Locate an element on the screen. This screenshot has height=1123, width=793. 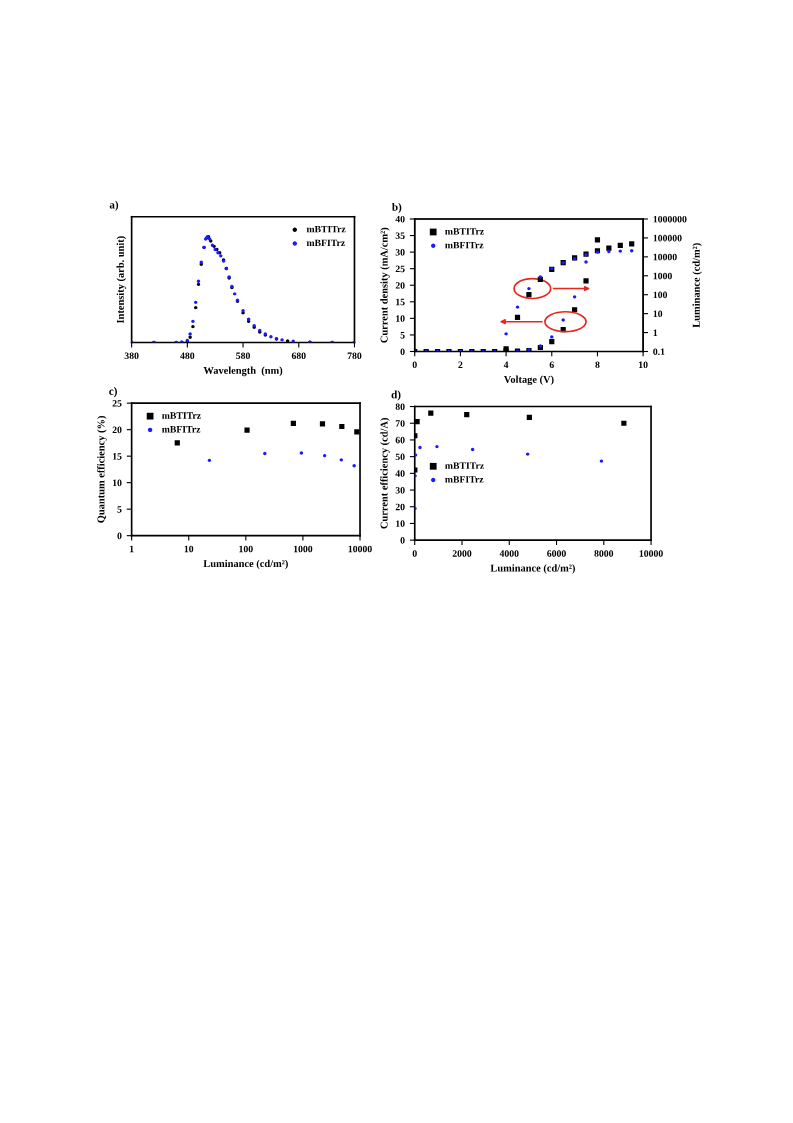
x-tick-label: 6 is located at coordinates (551, 365).